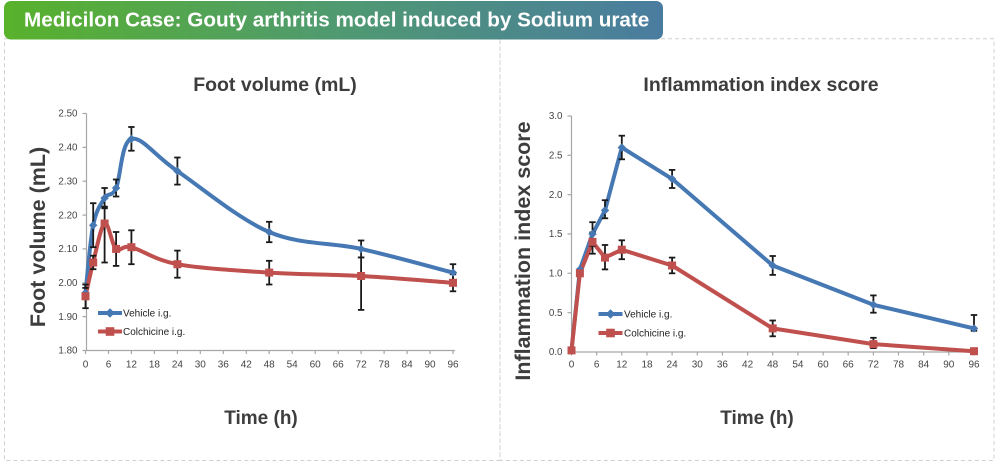 This screenshot has height=465, width=1000. What do you see at coordinates (68, 148) in the screenshot?
I see `svg-text: 2.40` at bounding box center [68, 148].